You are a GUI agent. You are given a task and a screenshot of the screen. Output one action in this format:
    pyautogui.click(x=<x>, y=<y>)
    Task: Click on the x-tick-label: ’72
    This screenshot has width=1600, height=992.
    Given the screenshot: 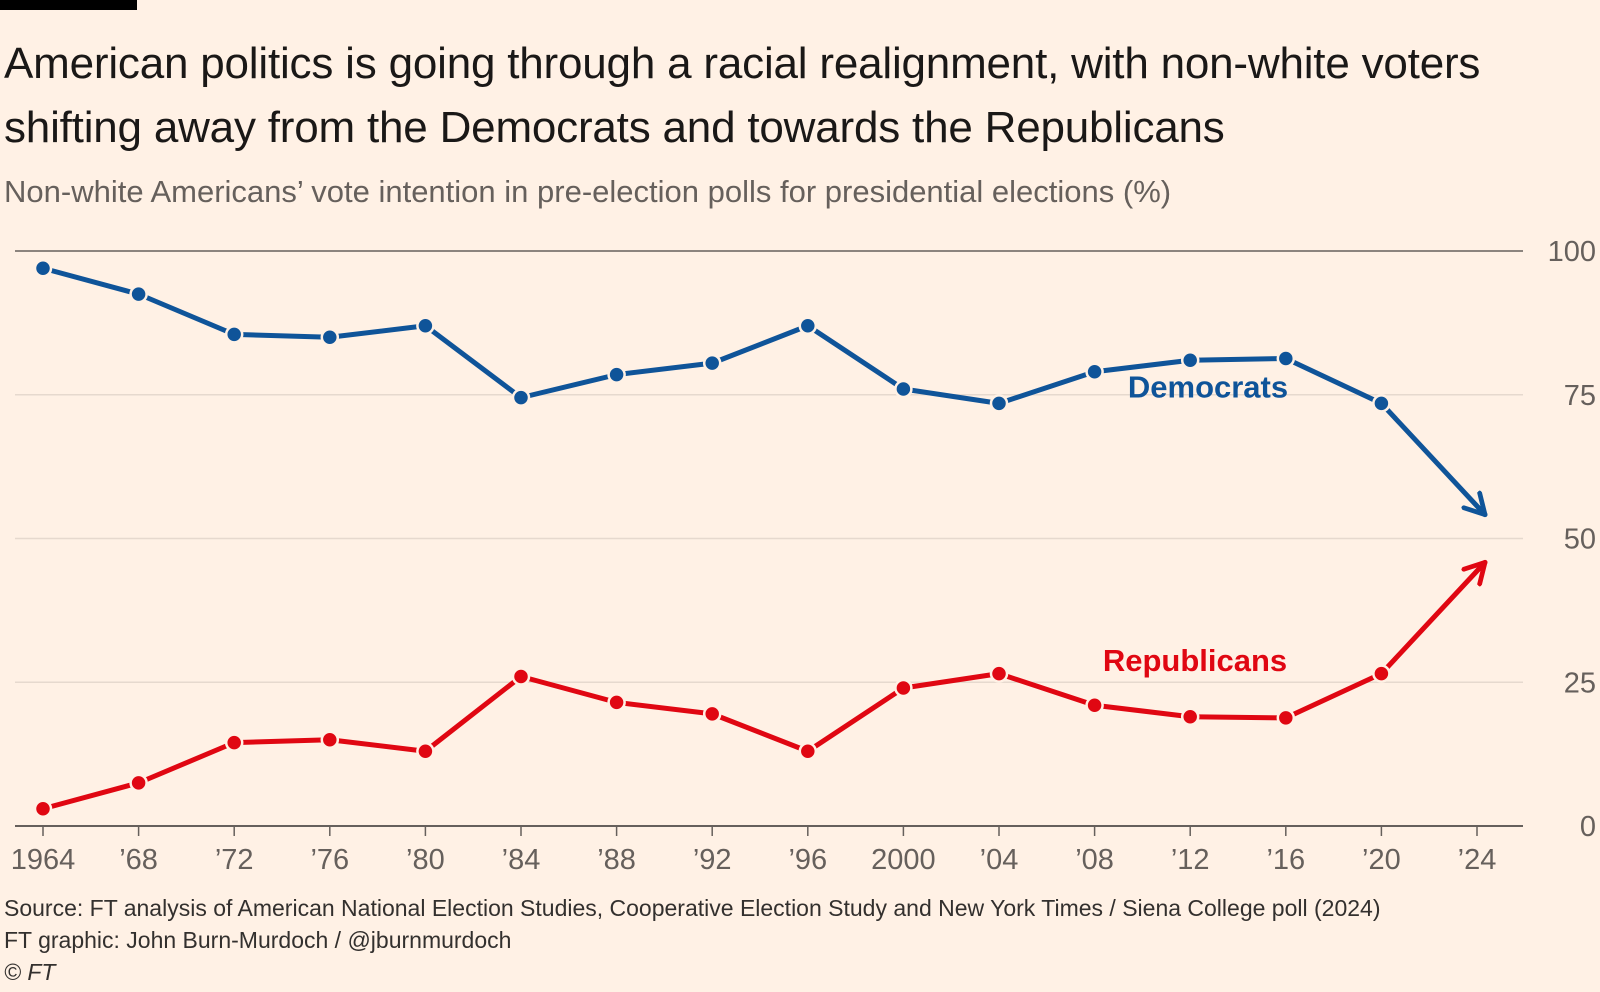 What is the action you would take?
    pyautogui.click(x=234, y=860)
    